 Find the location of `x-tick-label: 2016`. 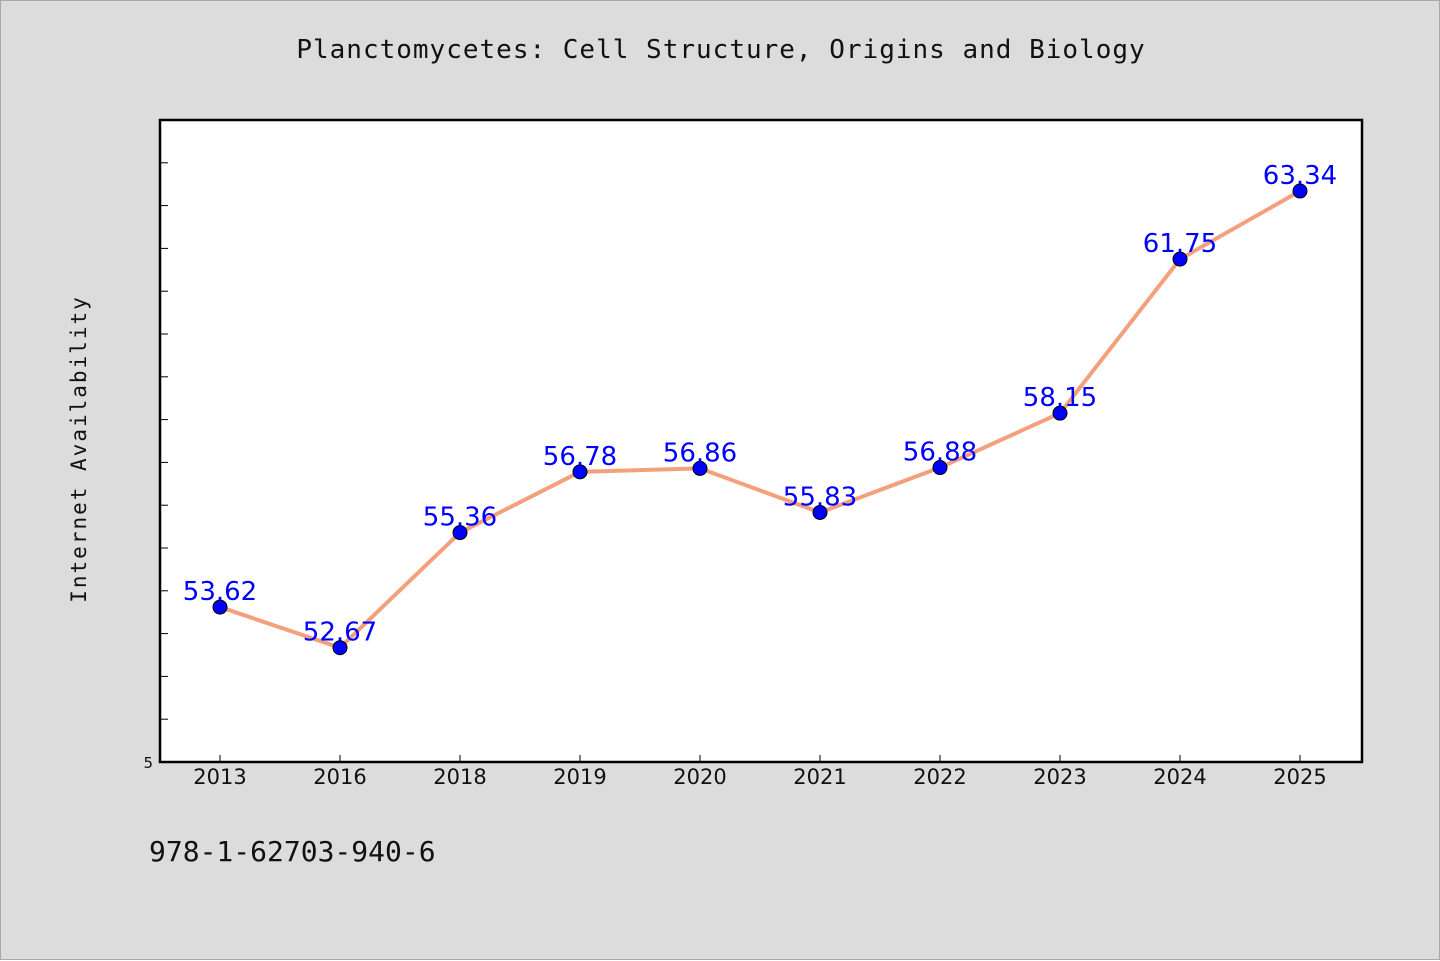

x-tick-label: 2016 is located at coordinates (339, 777).